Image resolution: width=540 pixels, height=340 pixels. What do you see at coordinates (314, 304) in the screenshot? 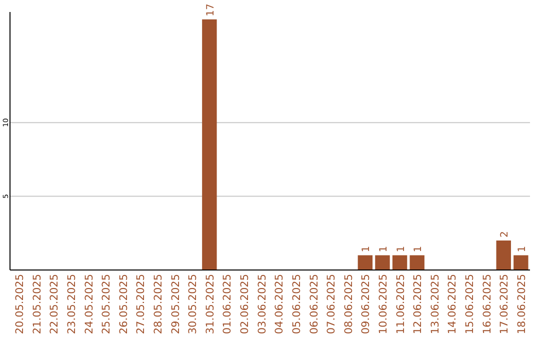
I see `x-tick-label: 06.06.2025` at bounding box center [314, 304].